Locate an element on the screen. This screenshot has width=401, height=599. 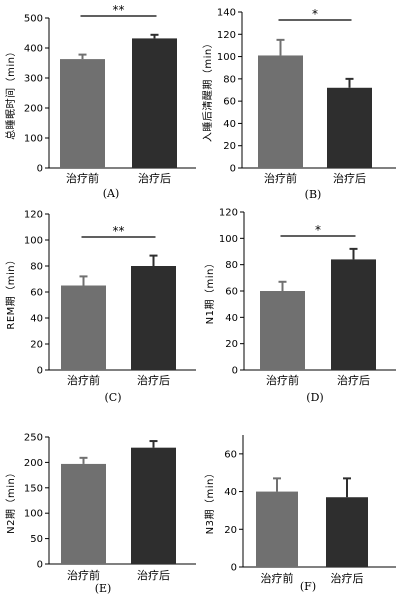
chart-panel-f: 0 20 40 60 N3期（min） 治疗前 治疗后 (F) is located at coordinates (300, 514).